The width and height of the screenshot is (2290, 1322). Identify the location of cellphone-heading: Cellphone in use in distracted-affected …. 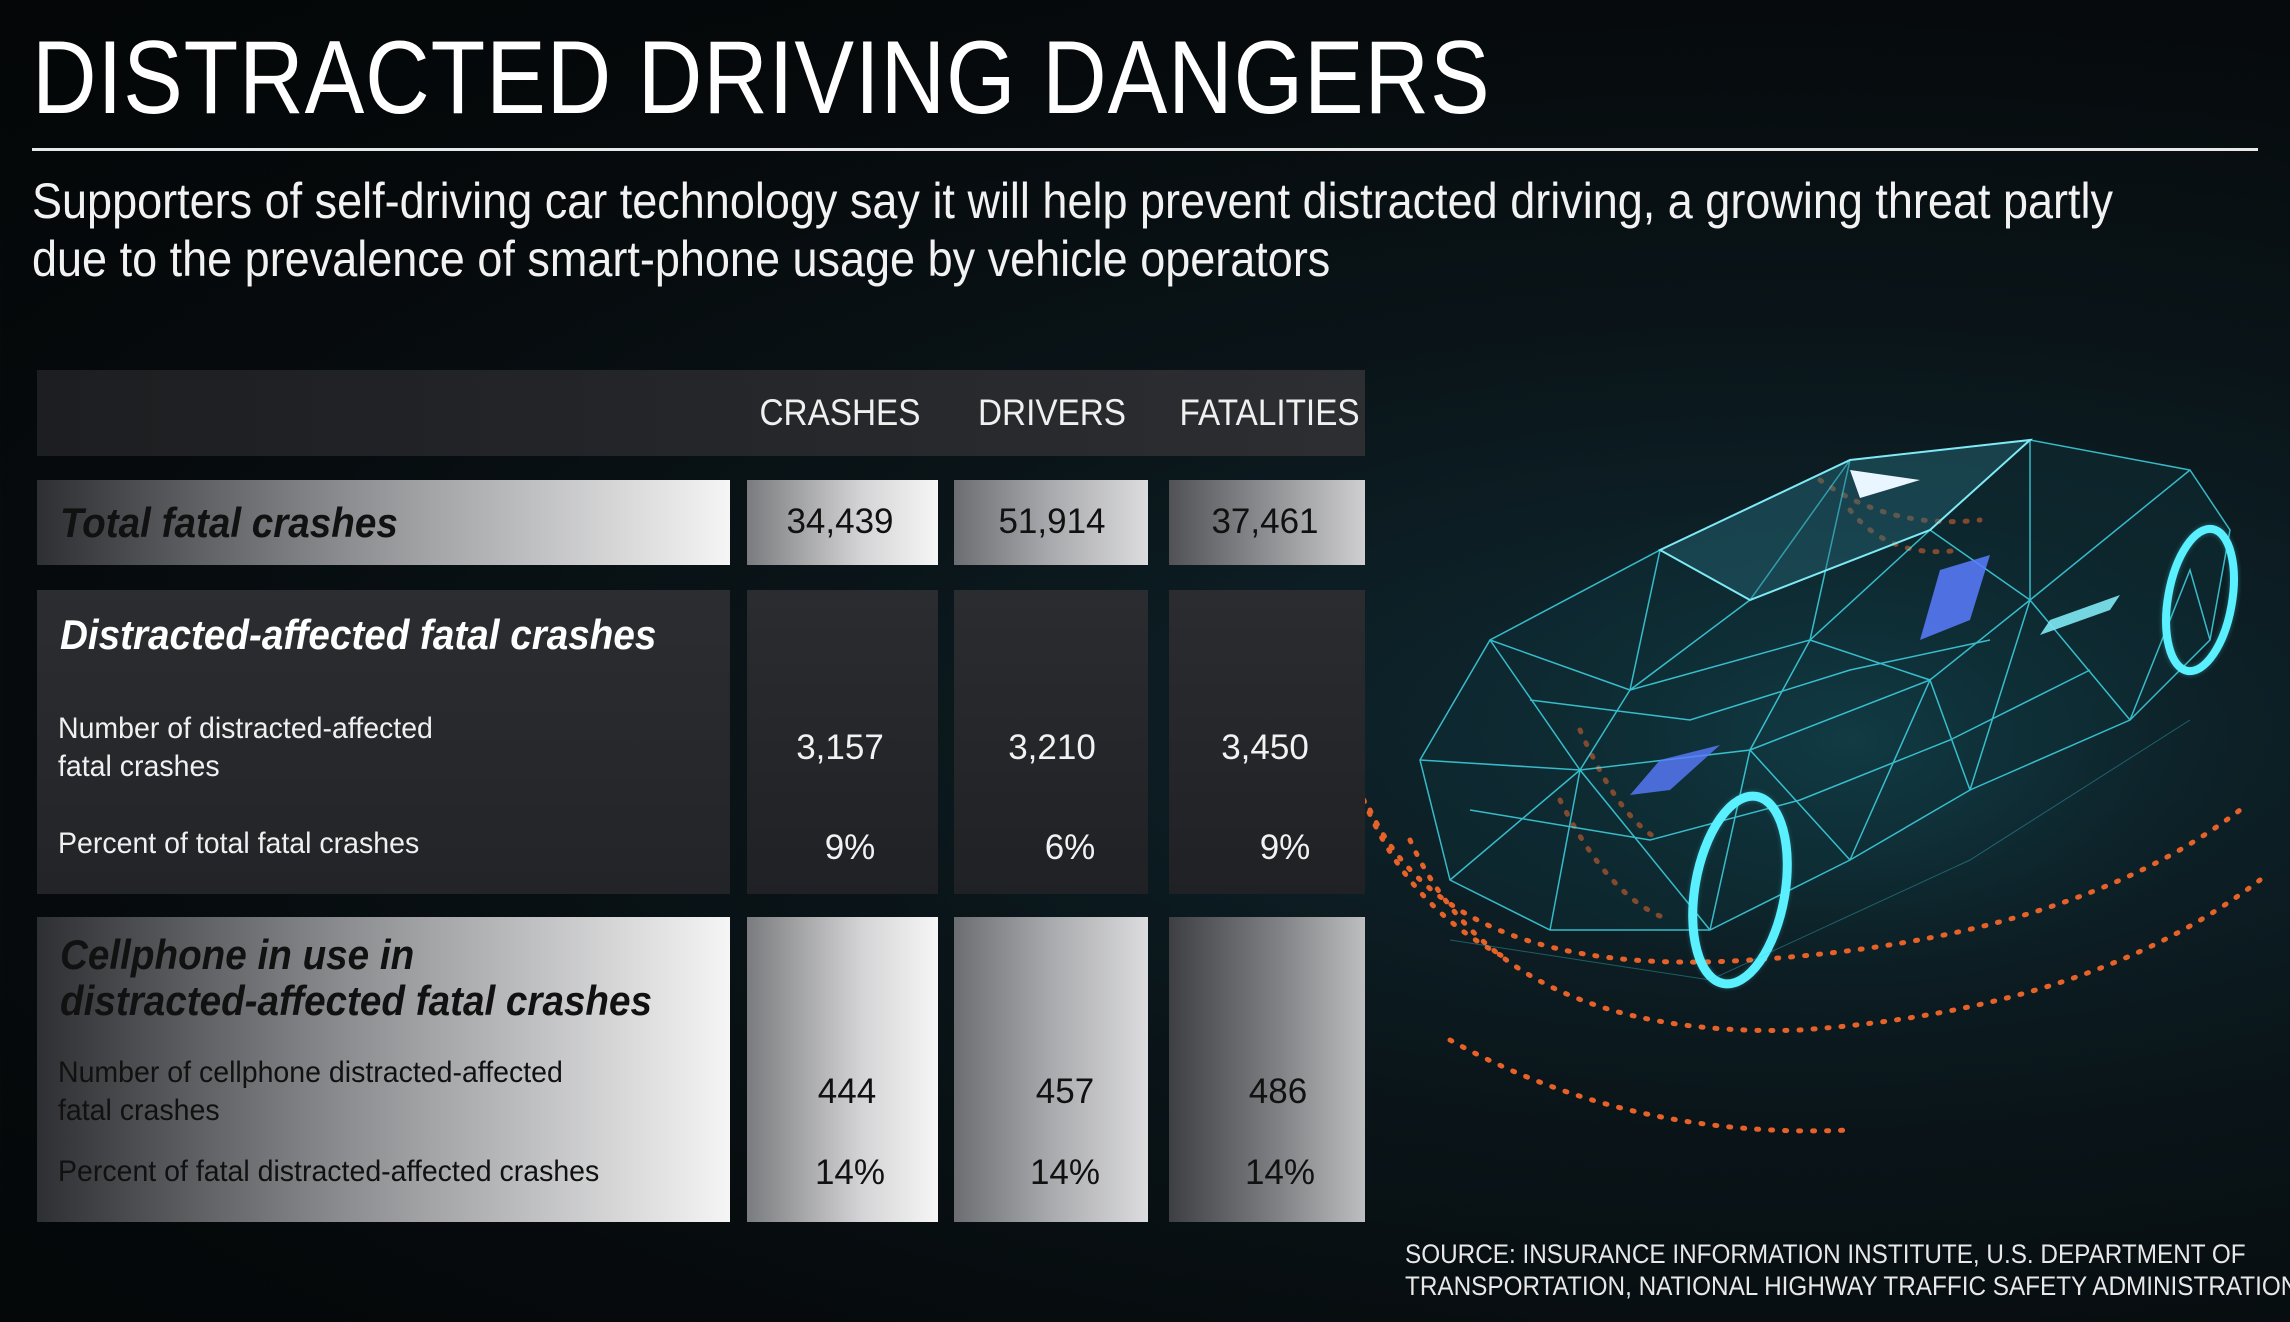
(356, 978).